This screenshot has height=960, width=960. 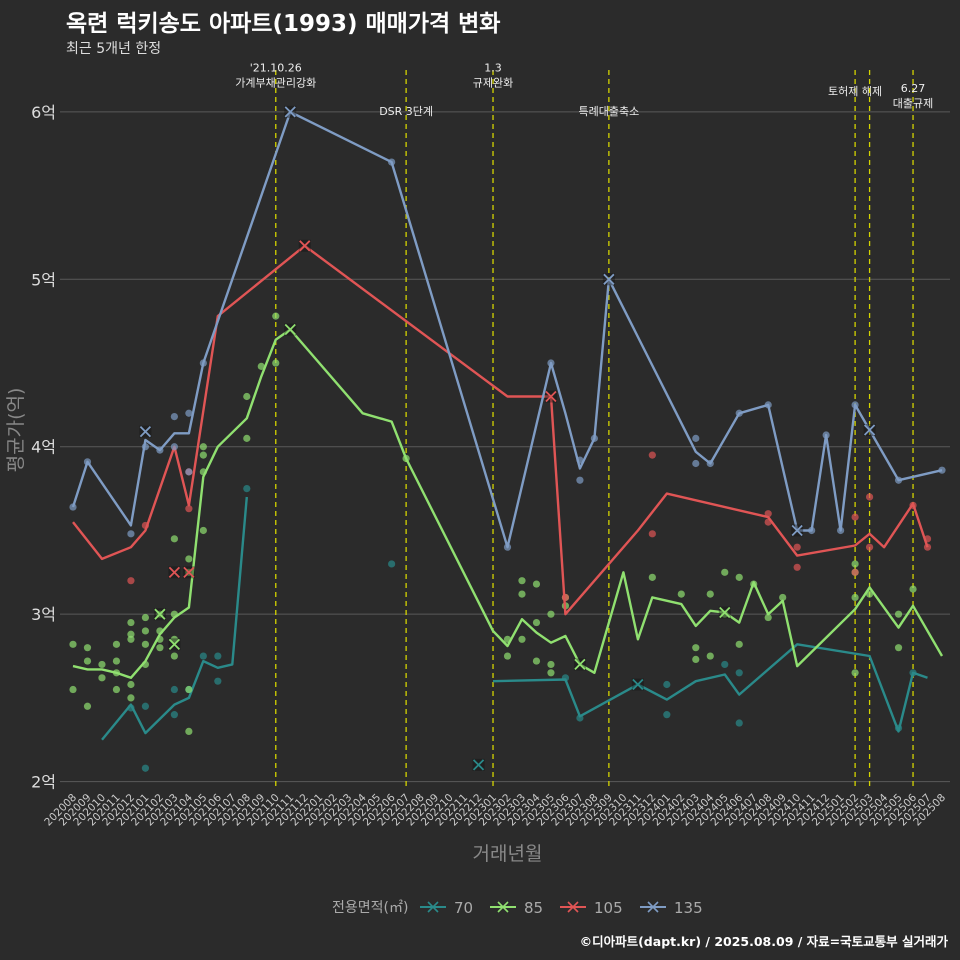 What do you see at coordinates (608, 908) in the screenshot?
I see `legend-label: 105` at bounding box center [608, 908].